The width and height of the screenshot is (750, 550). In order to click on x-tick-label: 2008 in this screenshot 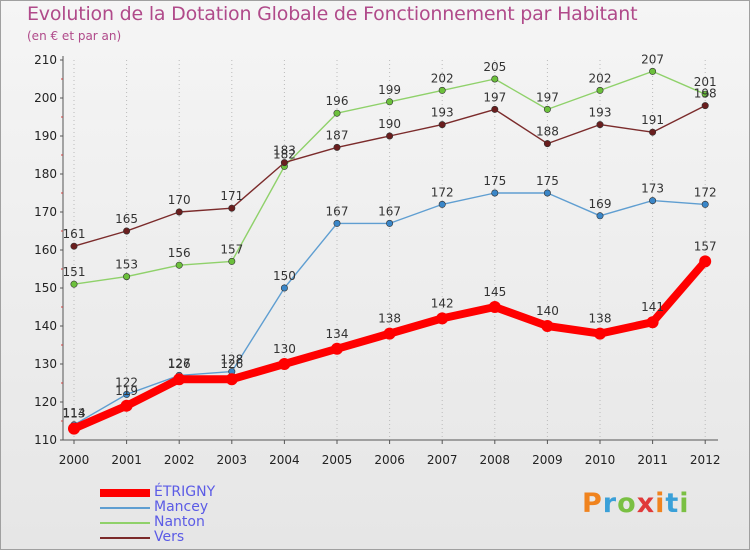, I will do `click(495, 460)`.